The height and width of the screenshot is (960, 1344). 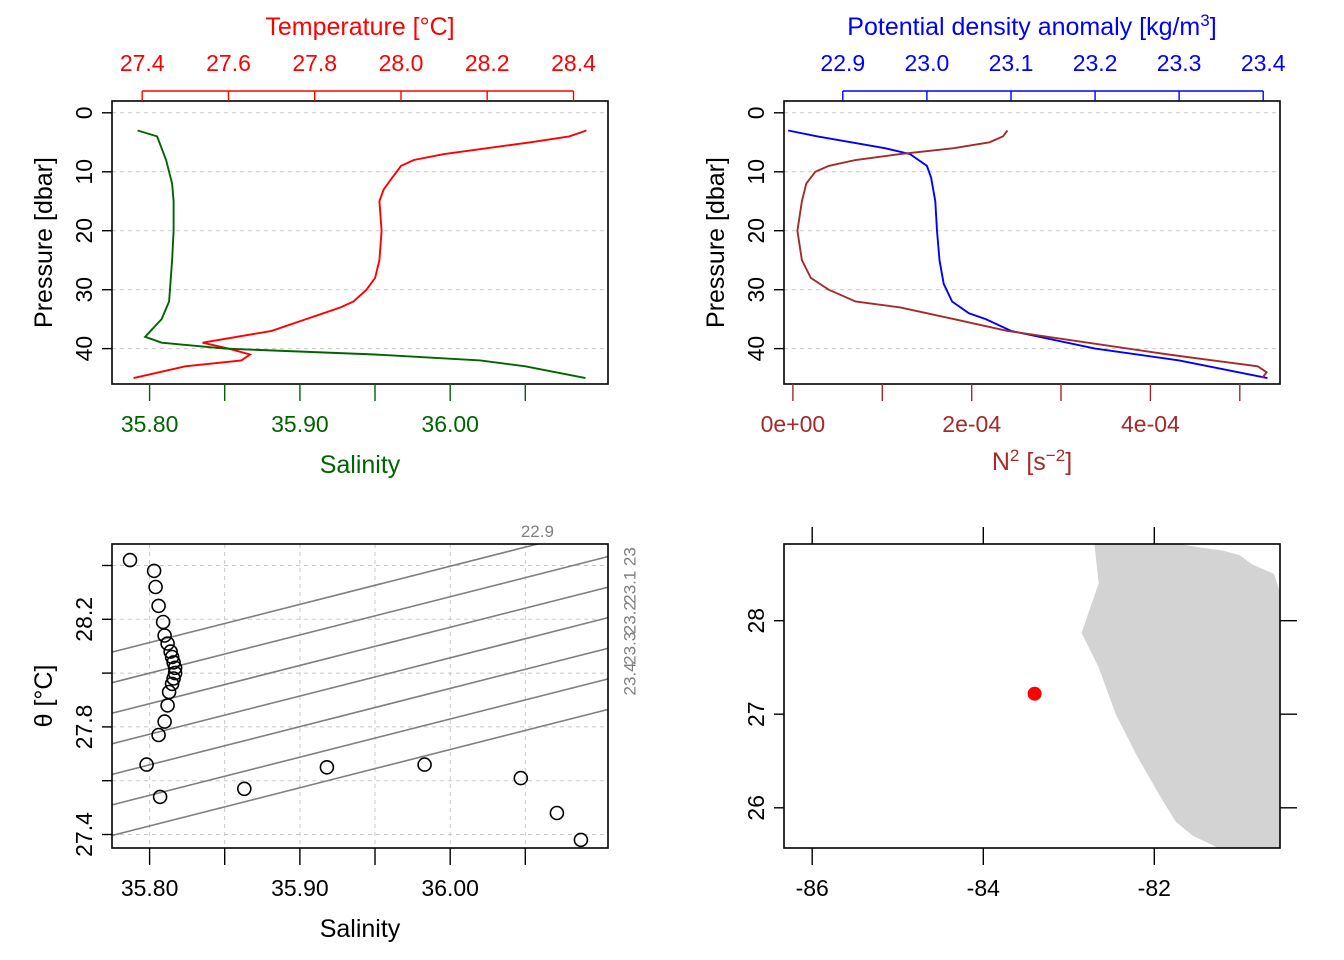 I want to click on y-tick-label: 27.4, so click(x=84, y=834).